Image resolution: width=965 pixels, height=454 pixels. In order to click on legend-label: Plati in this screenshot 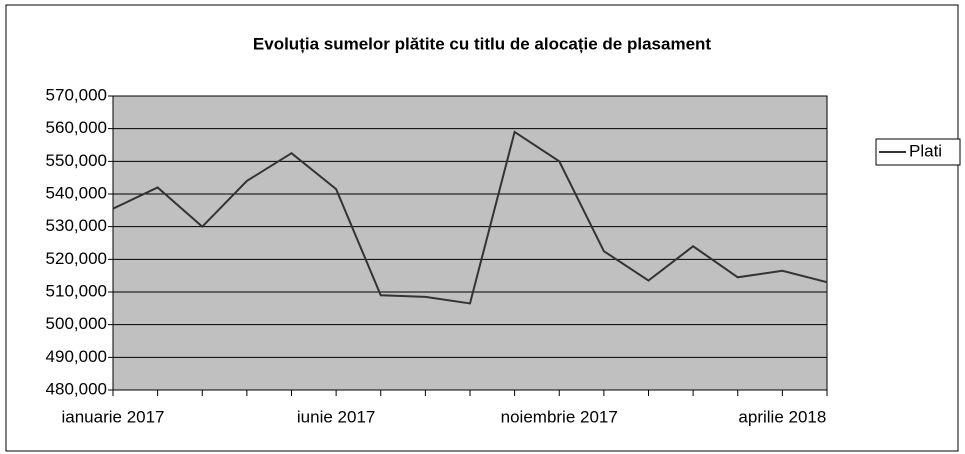, I will do `click(925, 150)`.